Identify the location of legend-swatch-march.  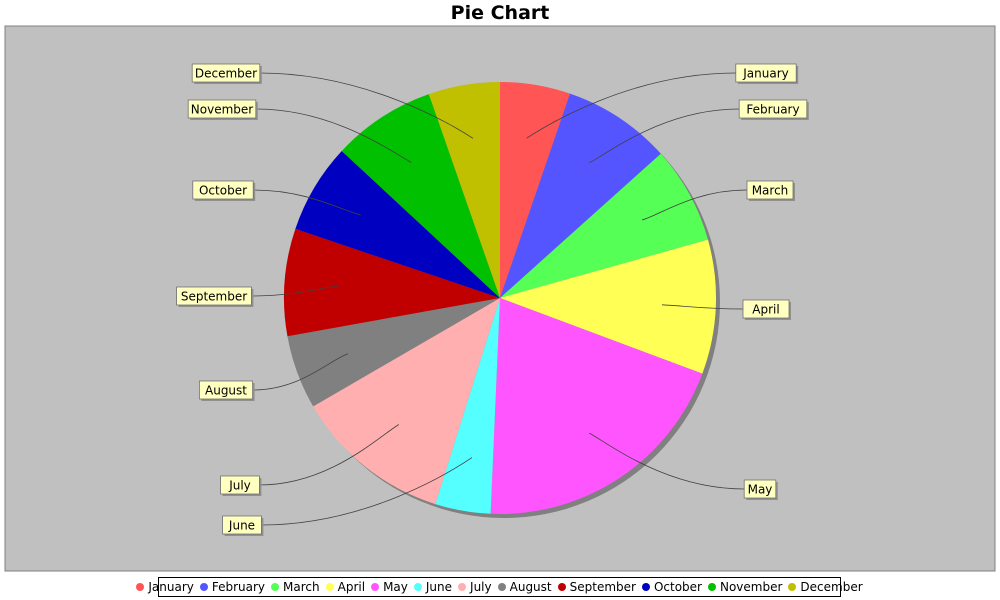
(275, 587).